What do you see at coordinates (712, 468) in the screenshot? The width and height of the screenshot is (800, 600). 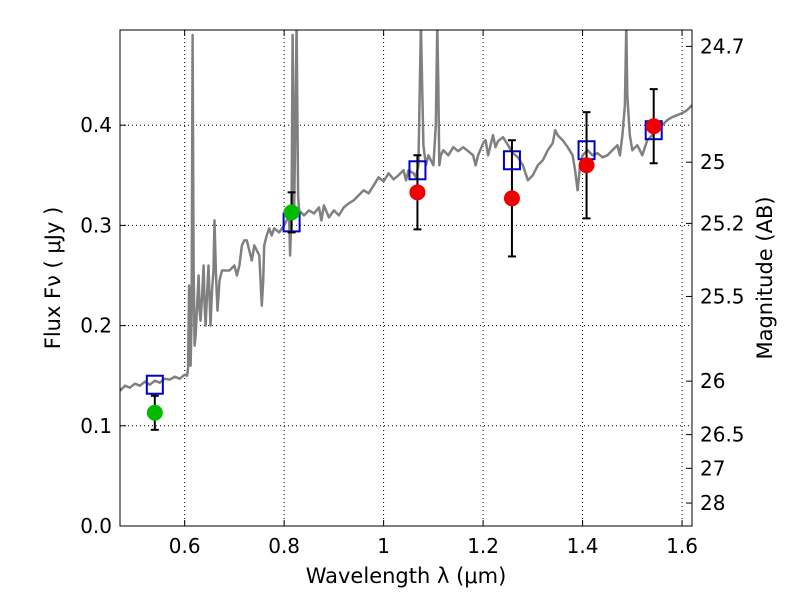 I see `y2-tick-label: 27` at bounding box center [712, 468].